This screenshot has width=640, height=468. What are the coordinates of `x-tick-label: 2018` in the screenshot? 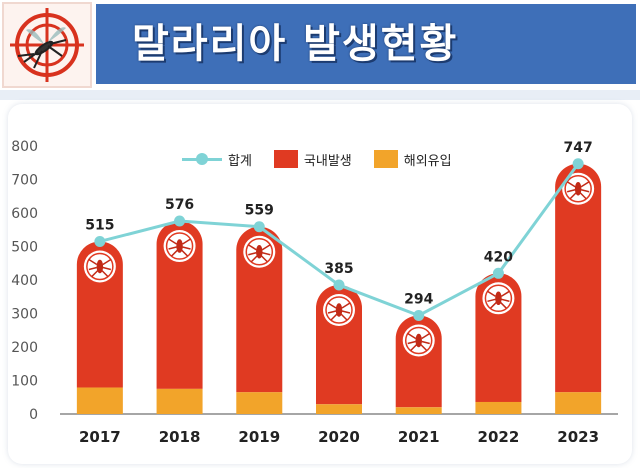 It's located at (180, 437).